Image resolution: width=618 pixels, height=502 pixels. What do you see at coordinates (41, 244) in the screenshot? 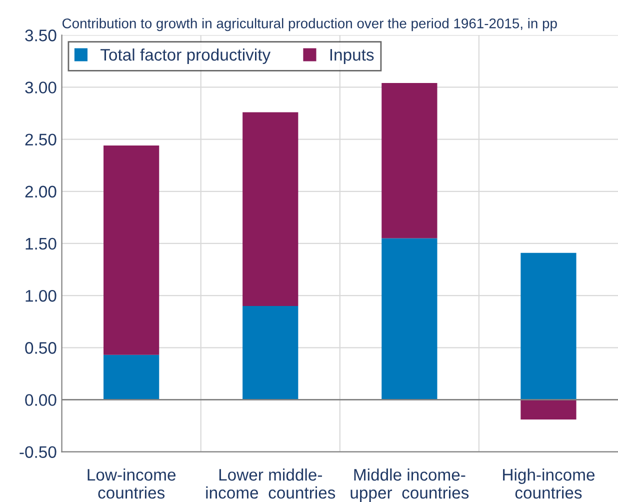
I see `y-tick-label: 1.50` at bounding box center [41, 244].